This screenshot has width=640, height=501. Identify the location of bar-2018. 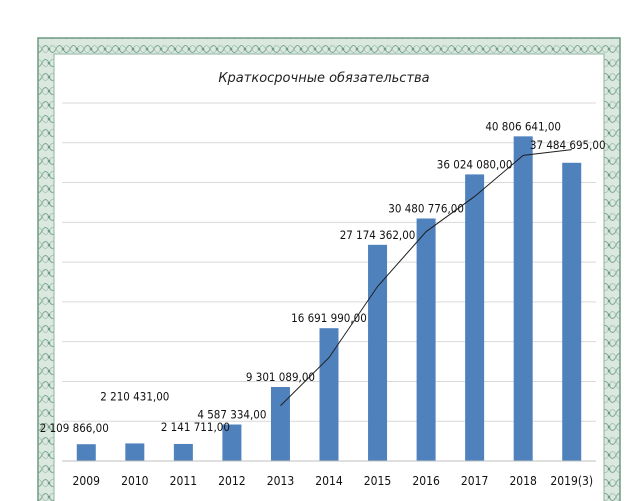
(523, 298).